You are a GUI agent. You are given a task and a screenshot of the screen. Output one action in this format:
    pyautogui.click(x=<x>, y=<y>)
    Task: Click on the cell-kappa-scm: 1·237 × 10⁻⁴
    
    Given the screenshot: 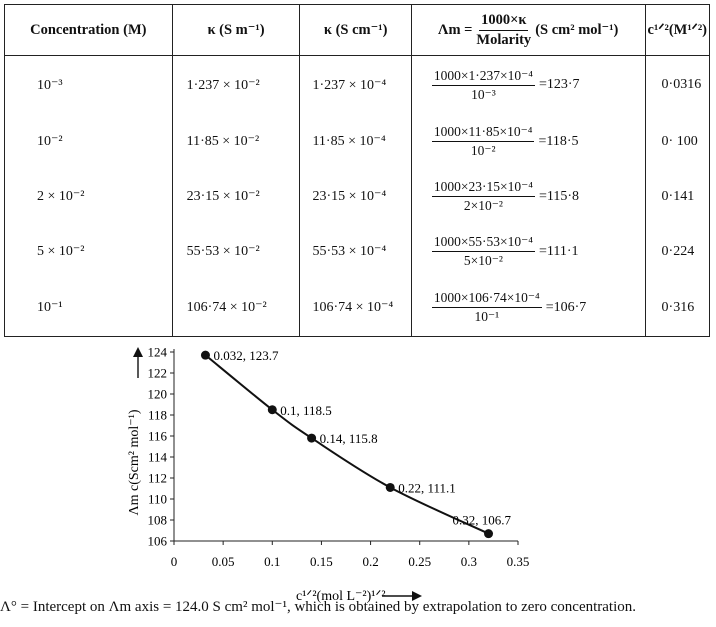 What is the action you would take?
    pyautogui.click(x=355, y=84)
    